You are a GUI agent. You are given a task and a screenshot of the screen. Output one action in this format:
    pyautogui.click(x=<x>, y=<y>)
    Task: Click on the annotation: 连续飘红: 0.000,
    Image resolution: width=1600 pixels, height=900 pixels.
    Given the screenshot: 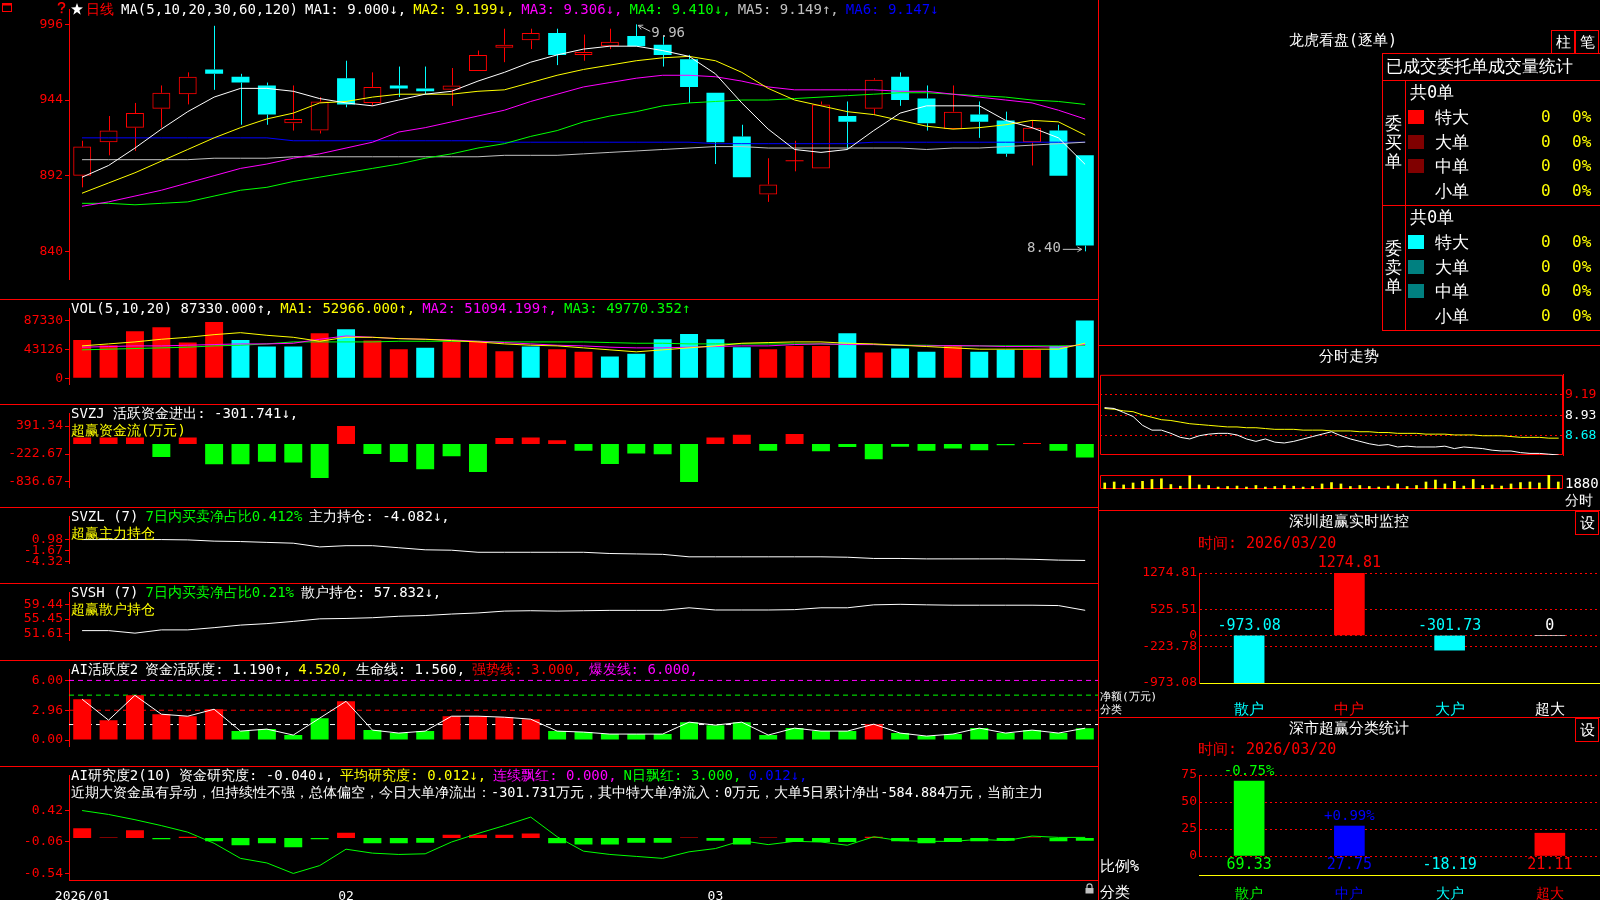 What is the action you would take?
    pyautogui.click(x=555, y=775)
    